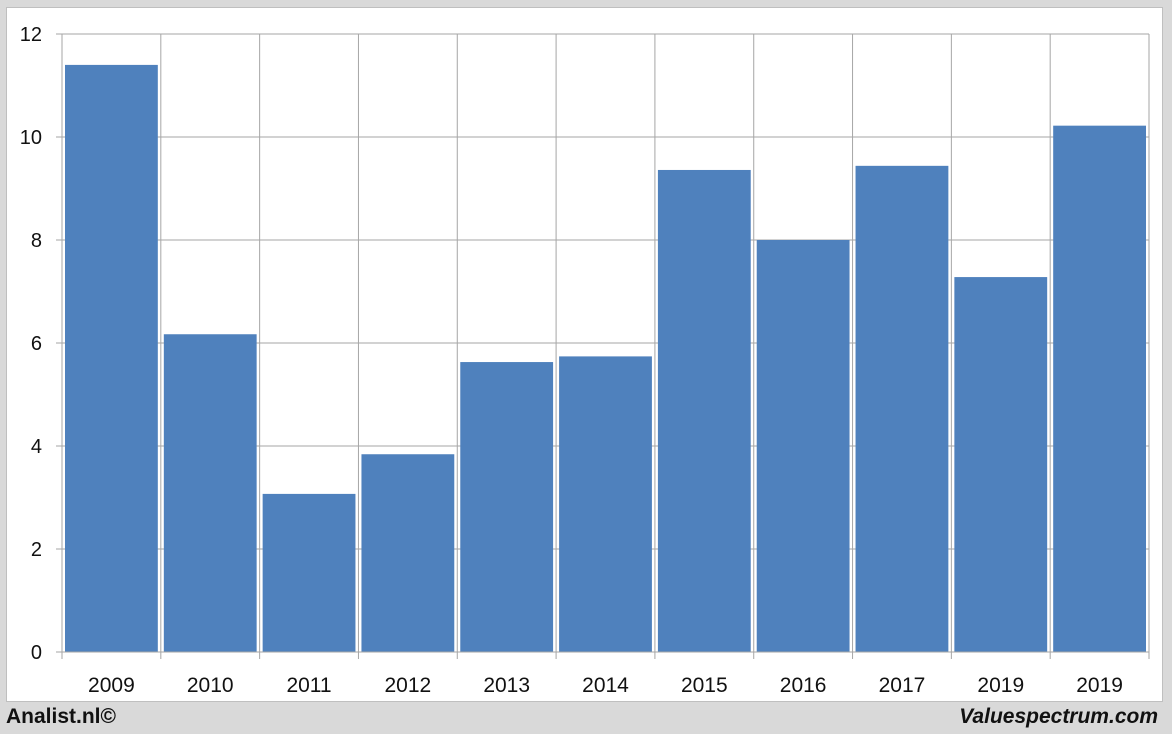  What do you see at coordinates (31, 35) in the screenshot?
I see `y-tick-label: 12` at bounding box center [31, 35].